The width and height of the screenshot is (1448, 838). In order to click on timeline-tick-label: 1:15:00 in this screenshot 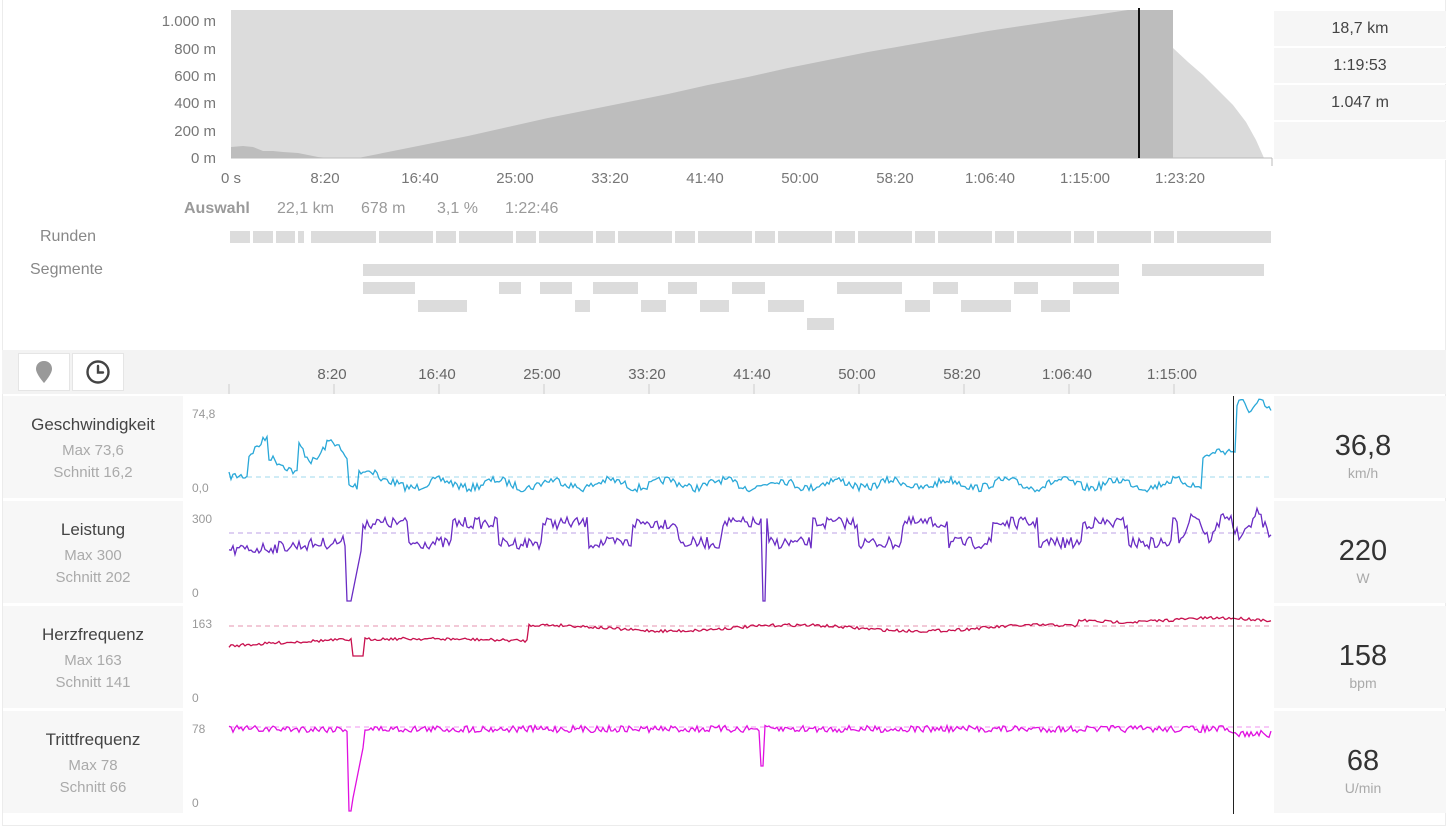, I will do `click(1172, 374)`.